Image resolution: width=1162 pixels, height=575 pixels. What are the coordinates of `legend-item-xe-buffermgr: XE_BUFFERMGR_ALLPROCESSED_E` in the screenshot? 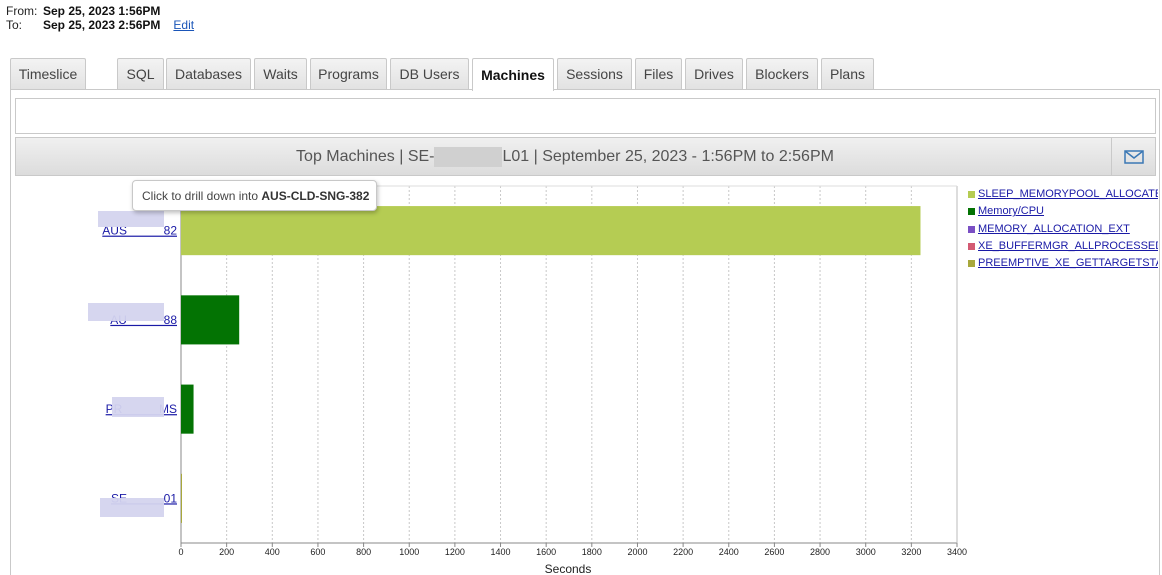 It's located at (1063, 246).